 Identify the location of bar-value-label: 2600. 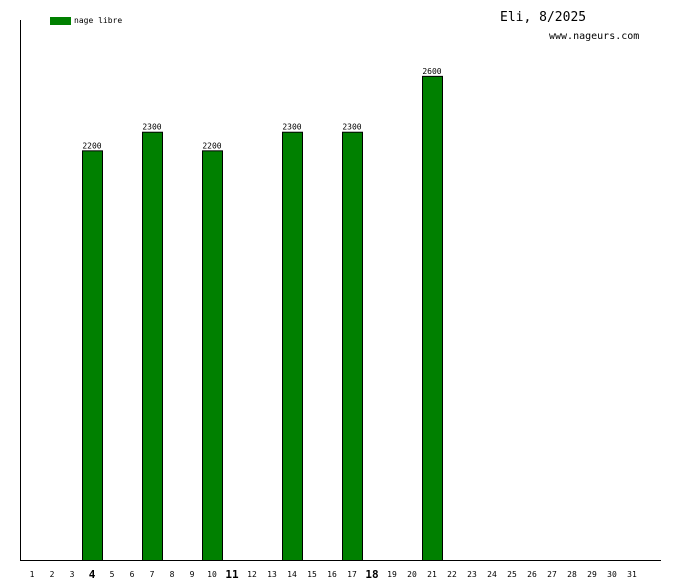
(431, 71).